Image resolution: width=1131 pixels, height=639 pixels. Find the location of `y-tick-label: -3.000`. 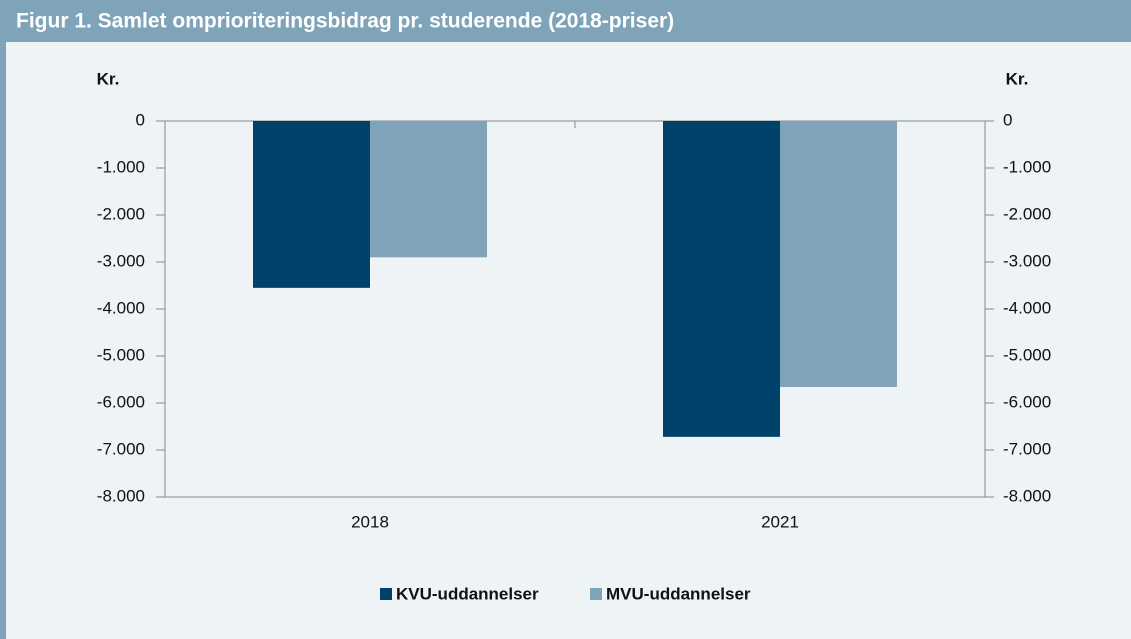

y-tick-label: -3.000 is located at coordinates (121, 260).